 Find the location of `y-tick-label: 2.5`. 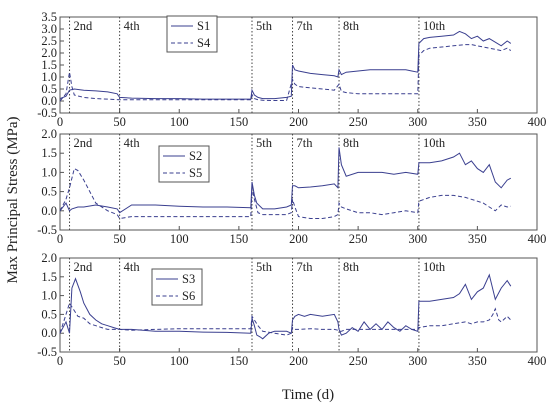

y-tick-label: 2.5 is located at coordinates (49, 41).